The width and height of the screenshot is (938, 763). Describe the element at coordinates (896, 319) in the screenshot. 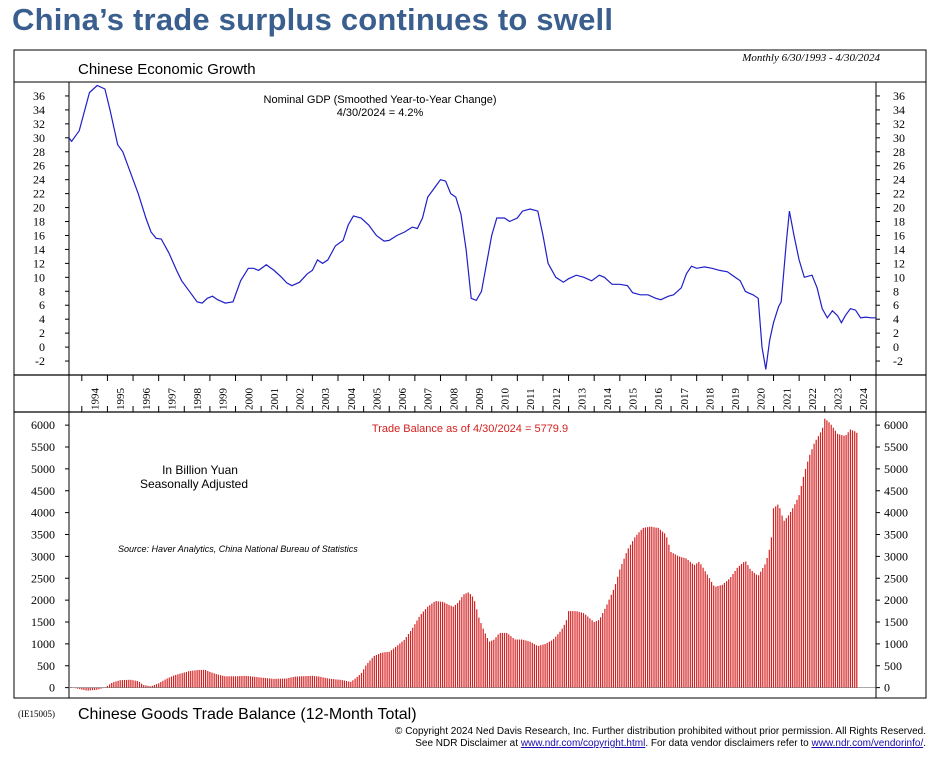

I see `gdp-ytick-label-right: 4` at that location.